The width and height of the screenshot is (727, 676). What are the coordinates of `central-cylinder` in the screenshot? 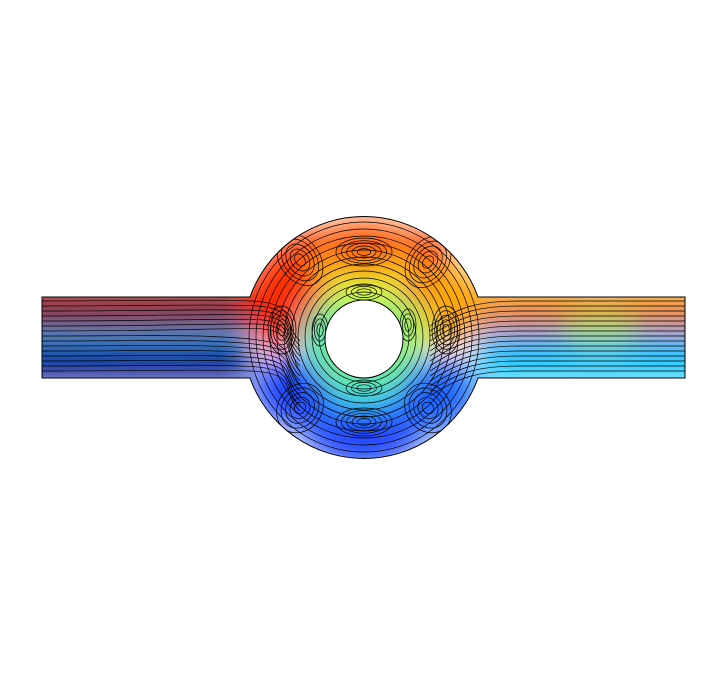 It's located at (364, 339).